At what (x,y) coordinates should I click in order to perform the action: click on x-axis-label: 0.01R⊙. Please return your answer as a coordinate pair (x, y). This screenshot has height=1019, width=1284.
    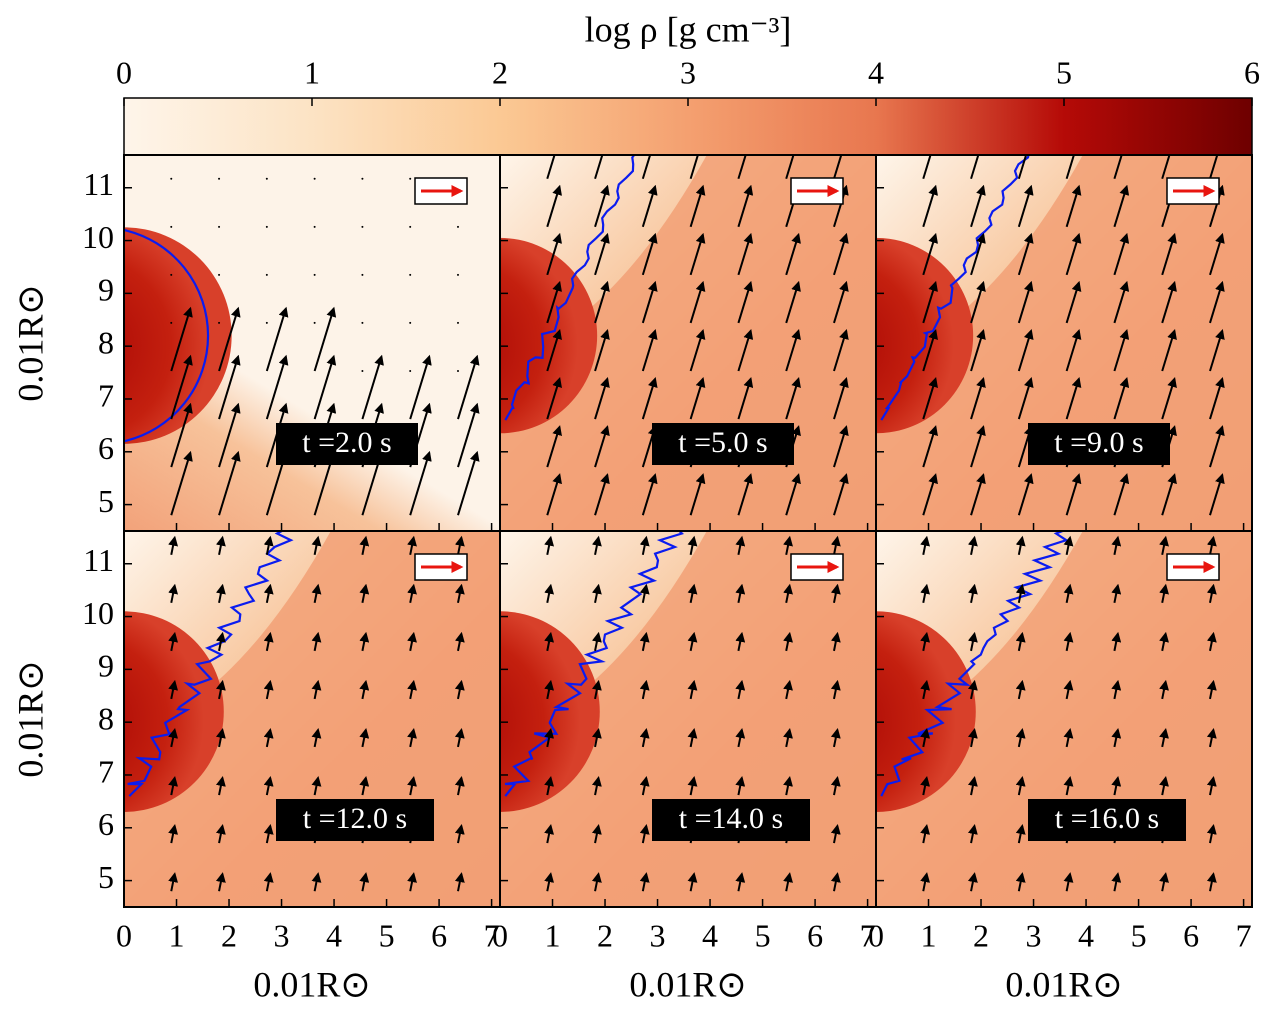
    Looking at the image, I should click on (1063, 984).